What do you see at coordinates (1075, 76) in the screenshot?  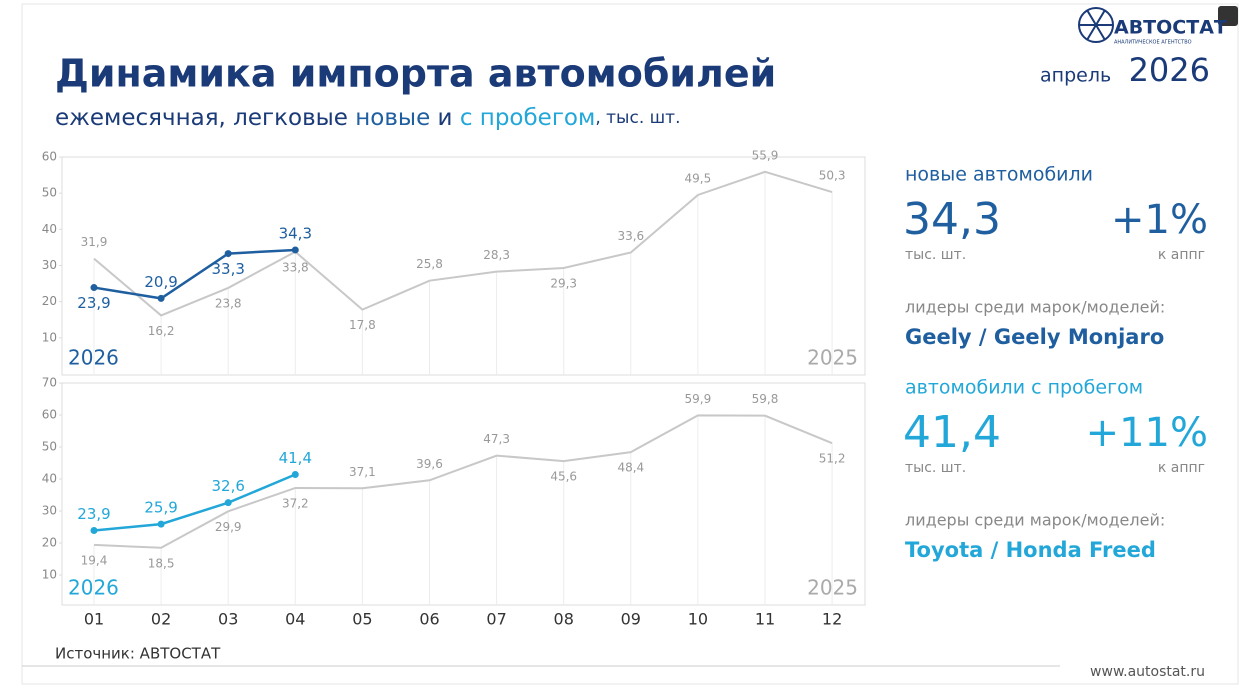 I see `report-month: апрель` at bounding box center [1075, 76].